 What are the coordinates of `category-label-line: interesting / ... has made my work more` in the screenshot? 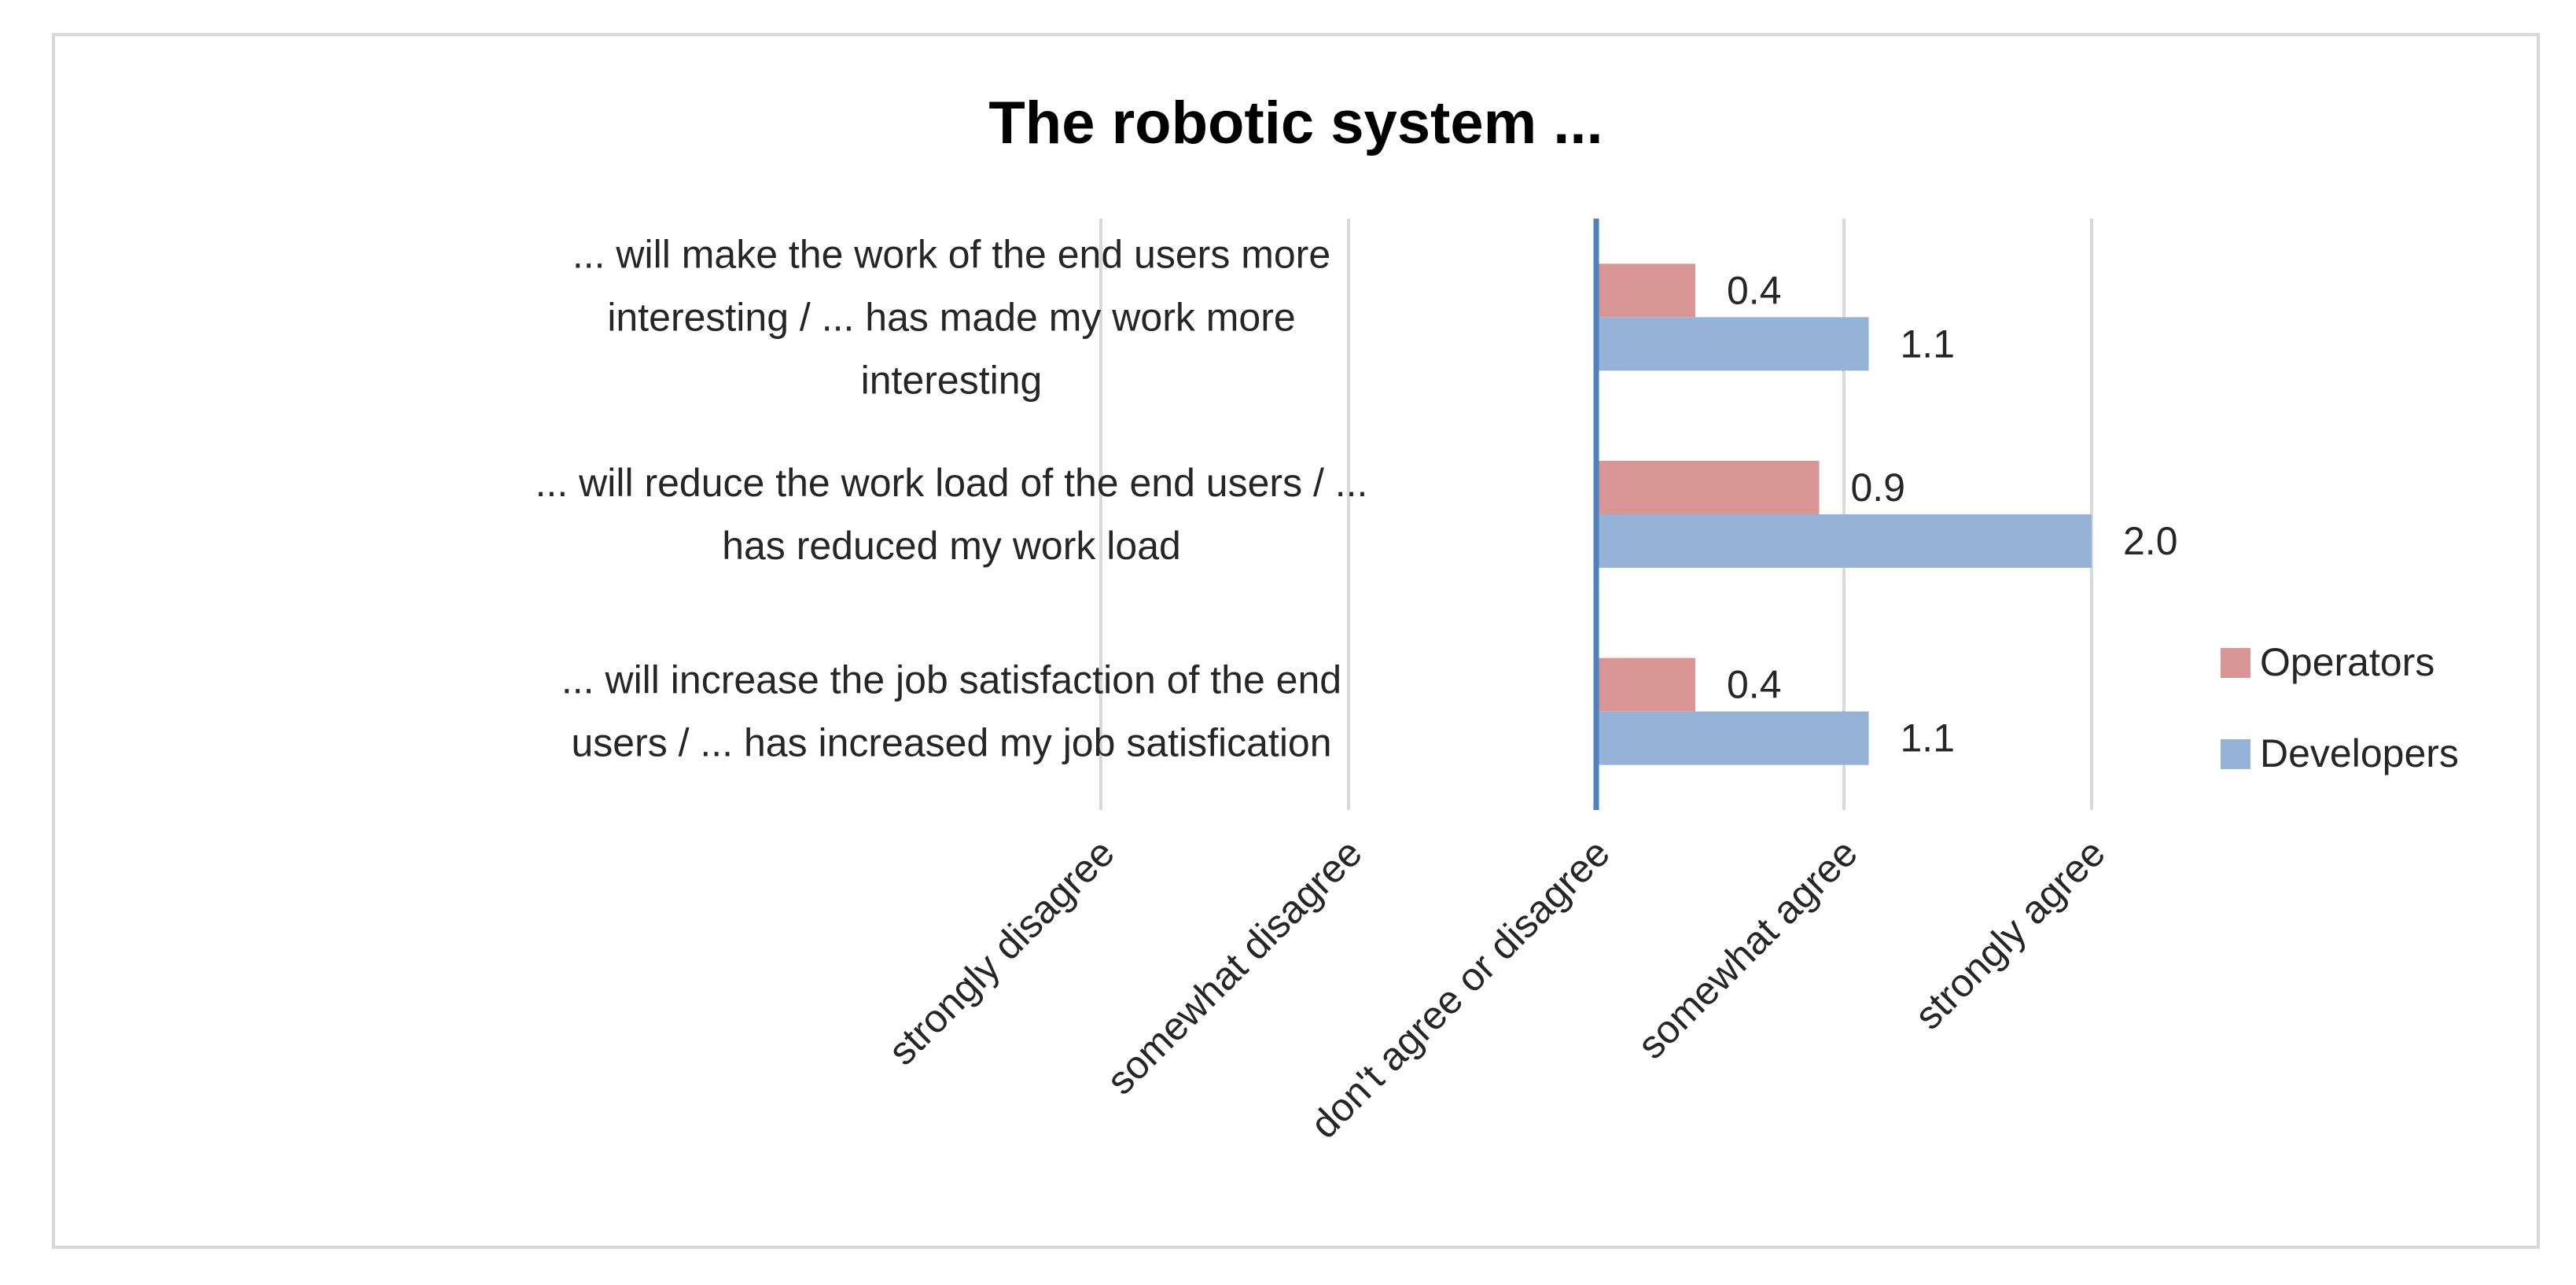 It's located at (951, 317).